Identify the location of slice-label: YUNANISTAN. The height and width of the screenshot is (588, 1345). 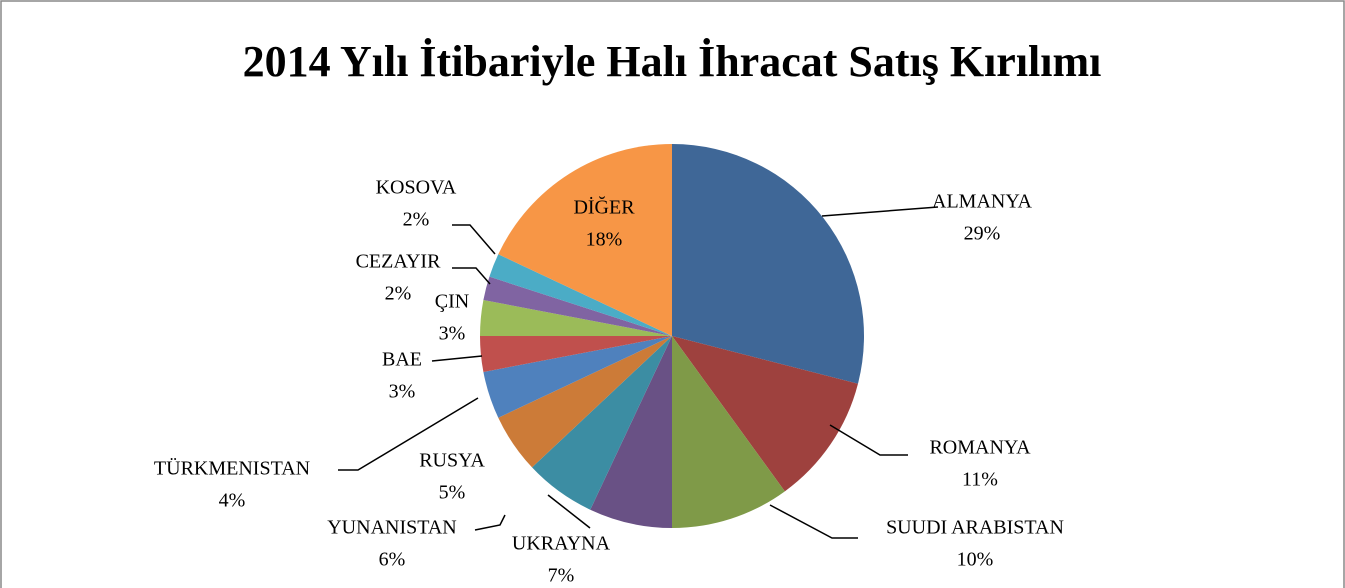
(392, 528).